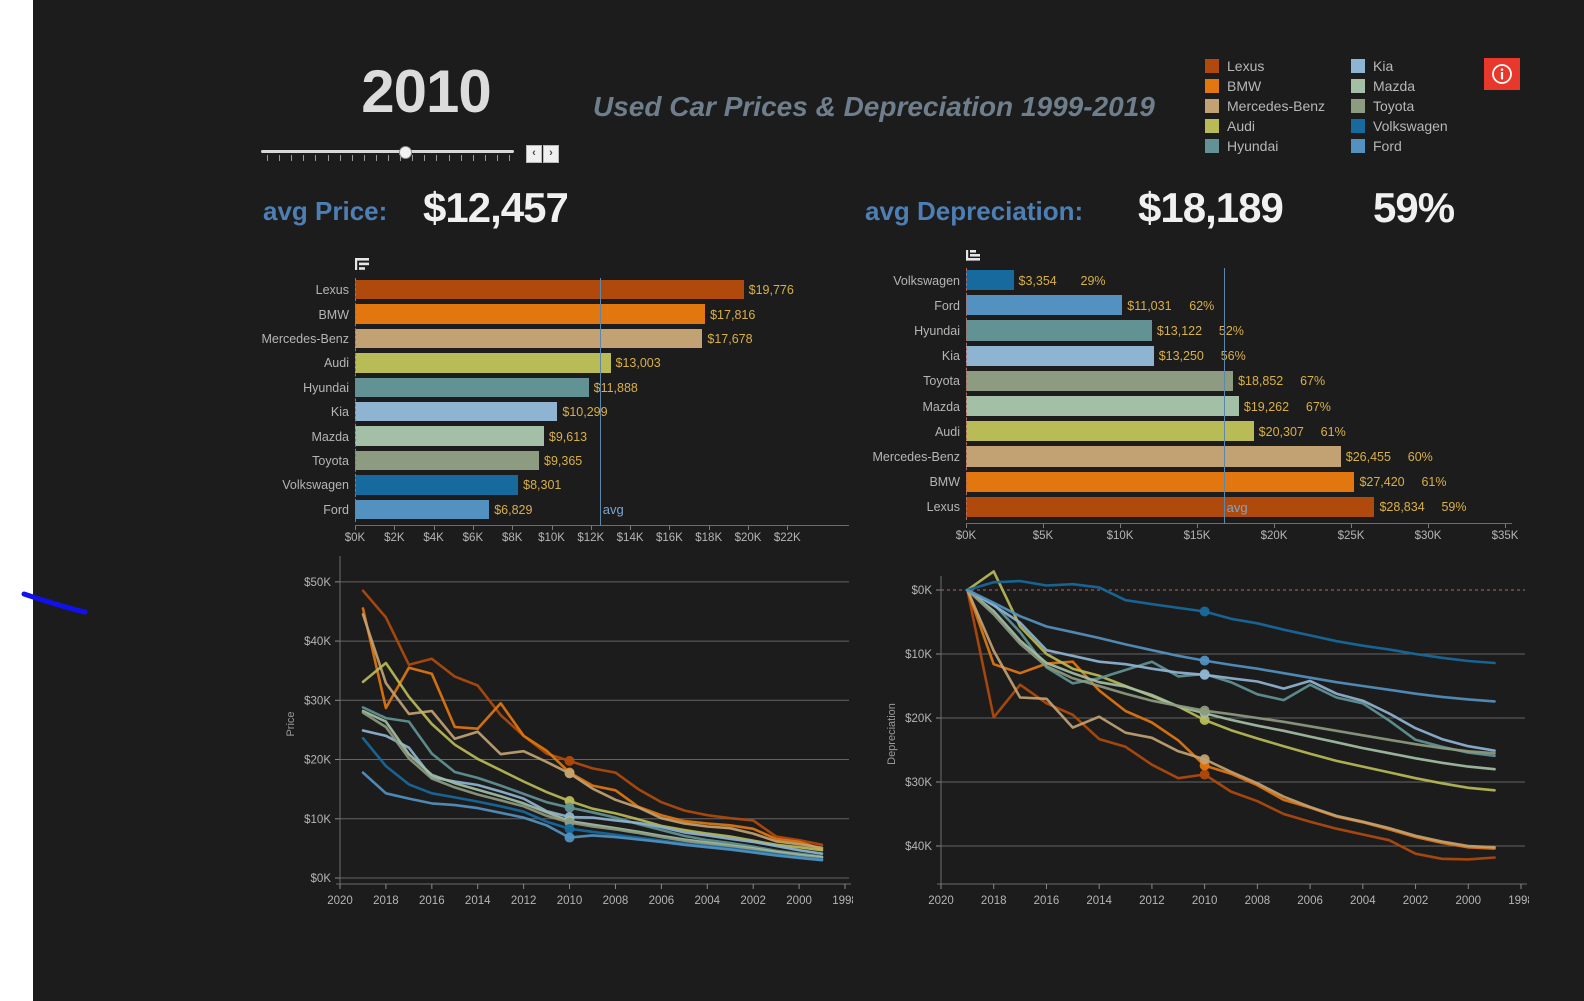  What do you see at coordinates (321, 879) in the screenshot?
I see `y-tick-label: $0K` at bounding box center [321, 879].